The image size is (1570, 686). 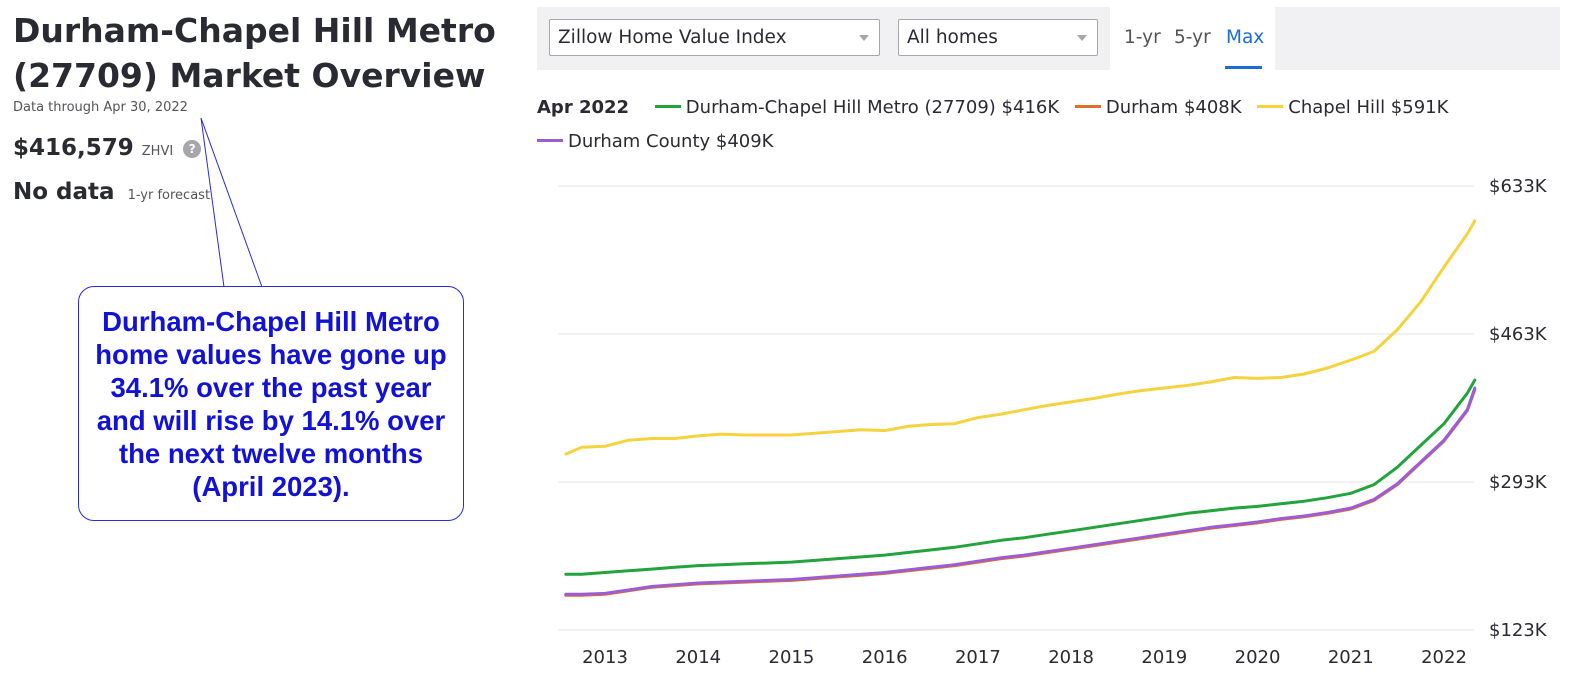 I want to click on x-tick-label: 2017, so click(x=978, y=657).